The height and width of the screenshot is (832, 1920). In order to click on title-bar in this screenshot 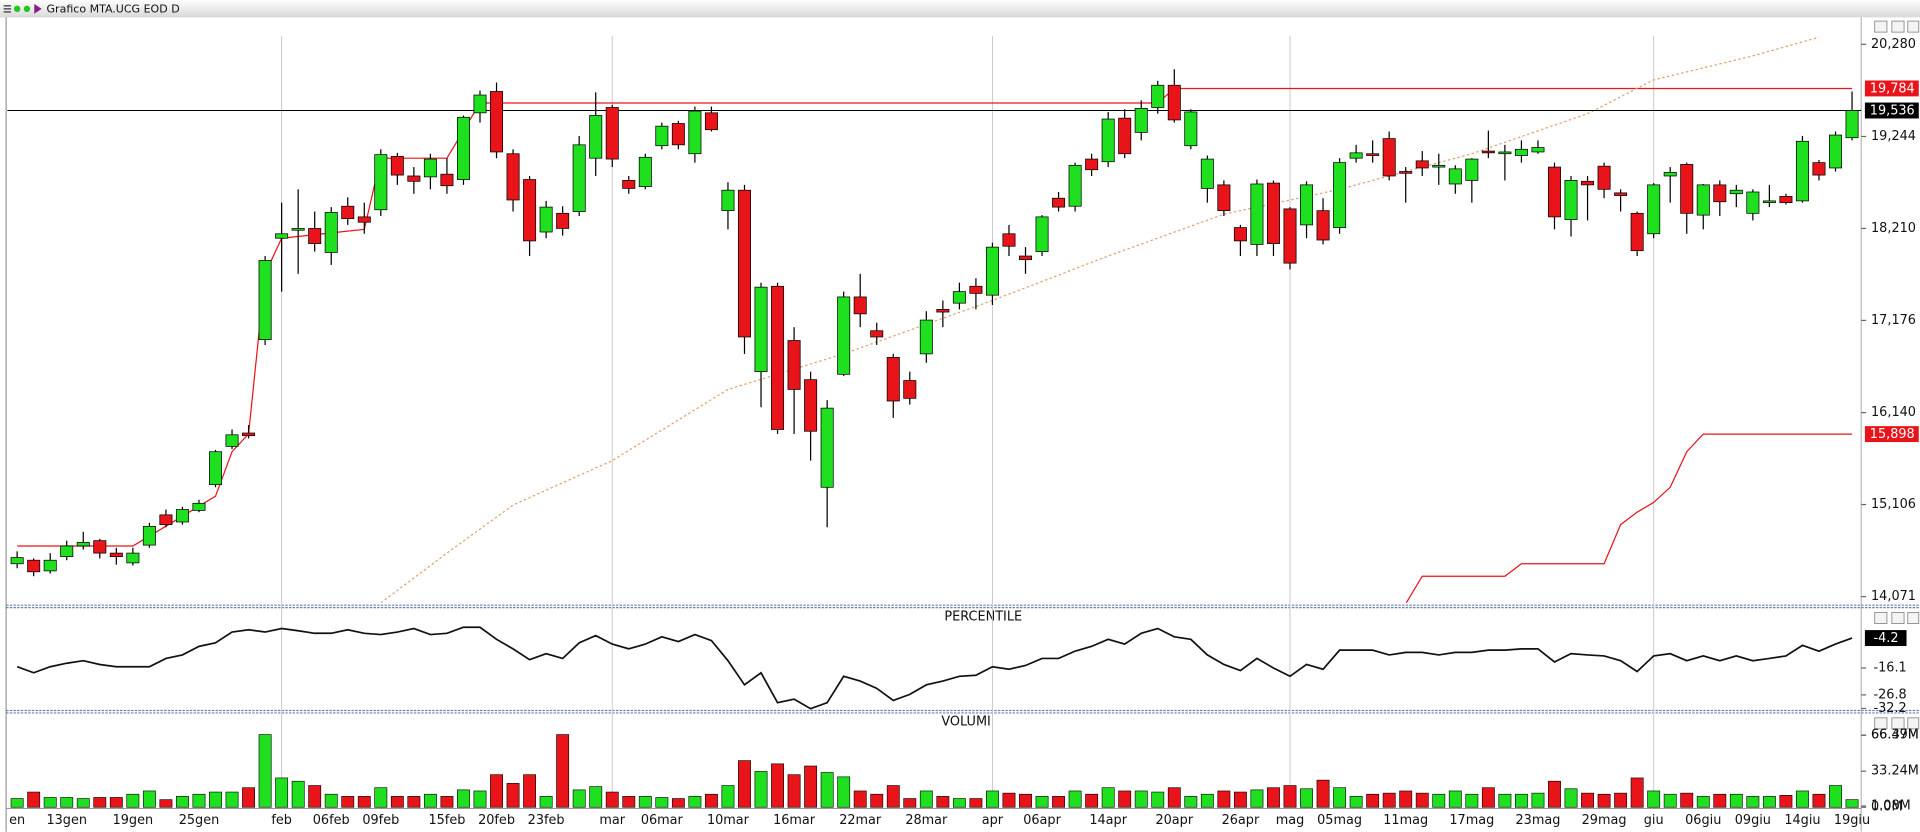, I will do `click(960, 9)`.